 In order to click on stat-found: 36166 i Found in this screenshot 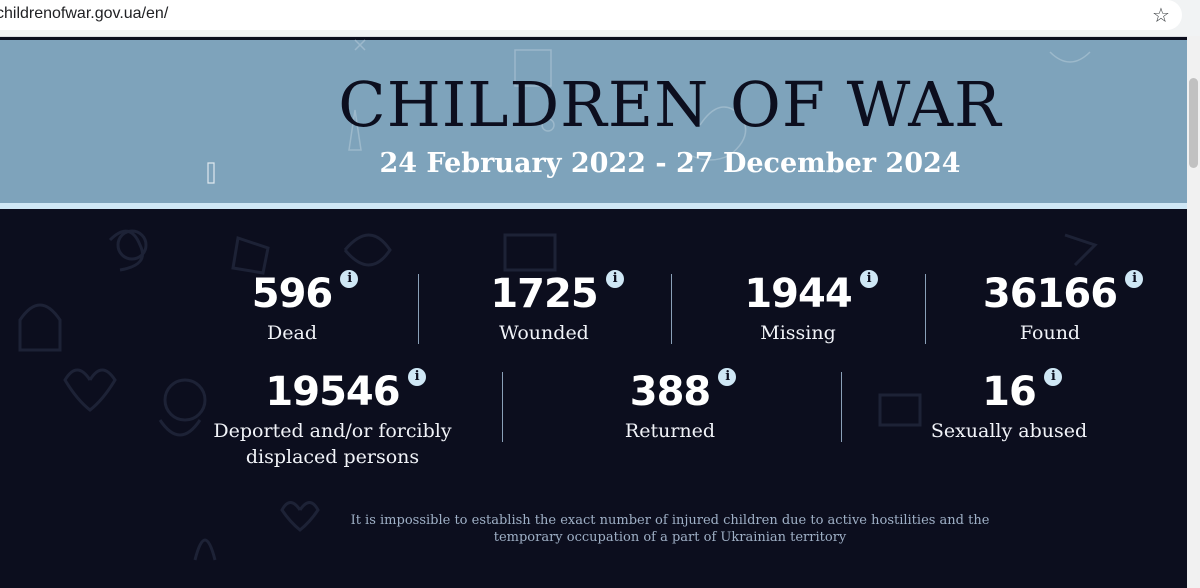, I will do `click(1052, 308)`.